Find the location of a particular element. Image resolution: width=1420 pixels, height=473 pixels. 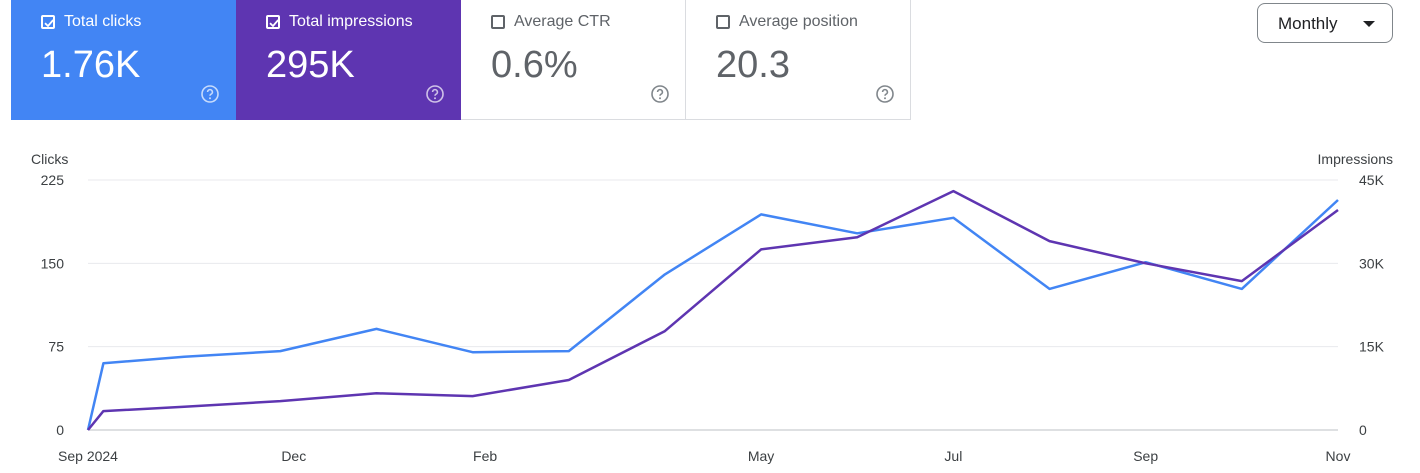

right-axis-tick-label: 0 is located at coordinates (1363, 430).